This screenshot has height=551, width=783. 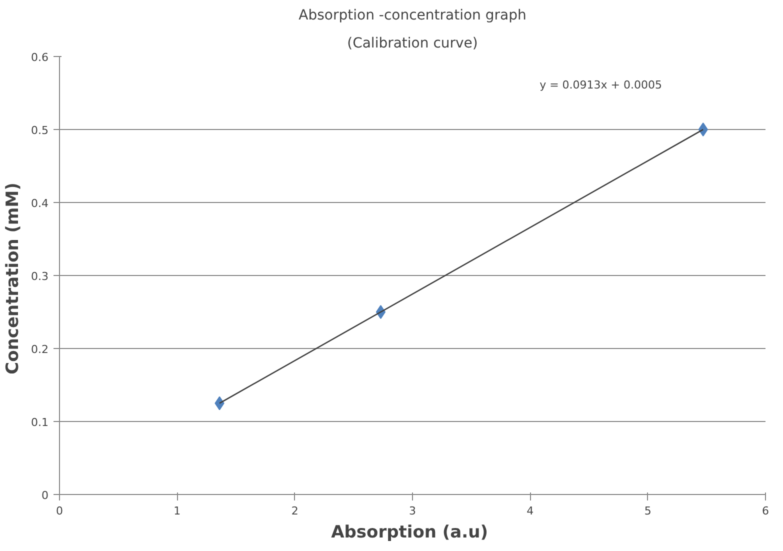 What do you see at coordinates (40, 57) in the screenshot?
I see `y-tick-label: 0.6` at bounding box center [40, 57].